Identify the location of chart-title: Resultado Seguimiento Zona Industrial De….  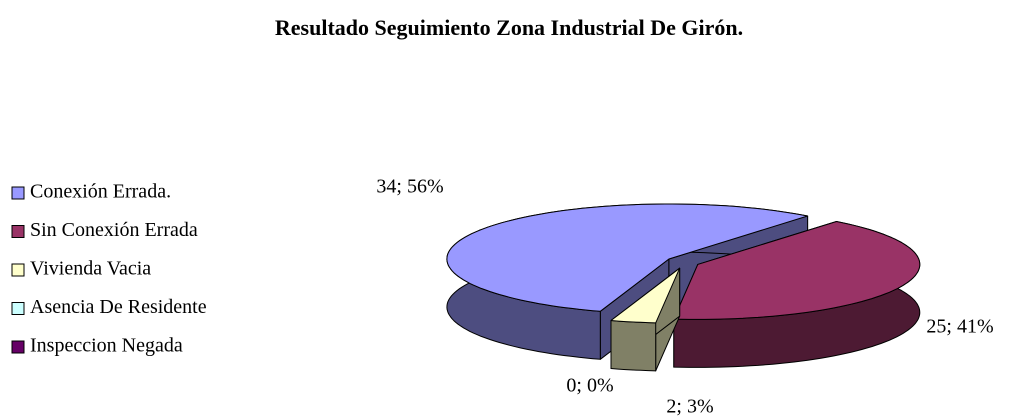
(509, 27).